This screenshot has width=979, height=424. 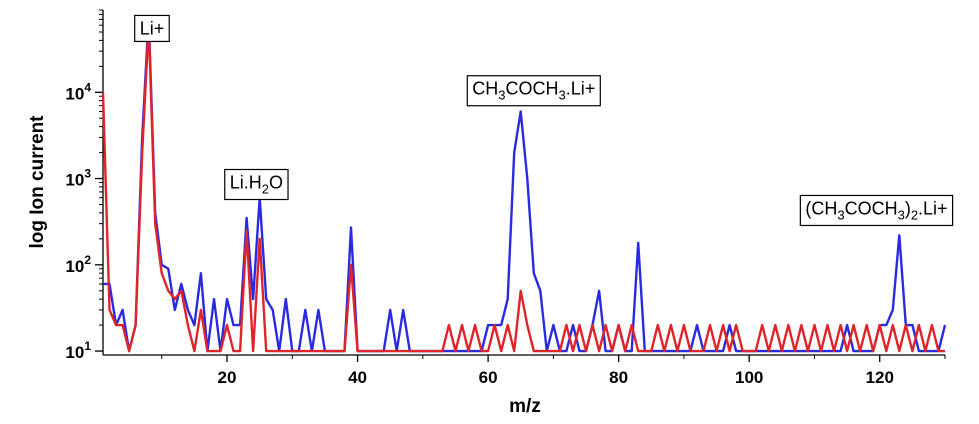 I want to click on x-axis-title: m/z, so click(x=525, y=406).